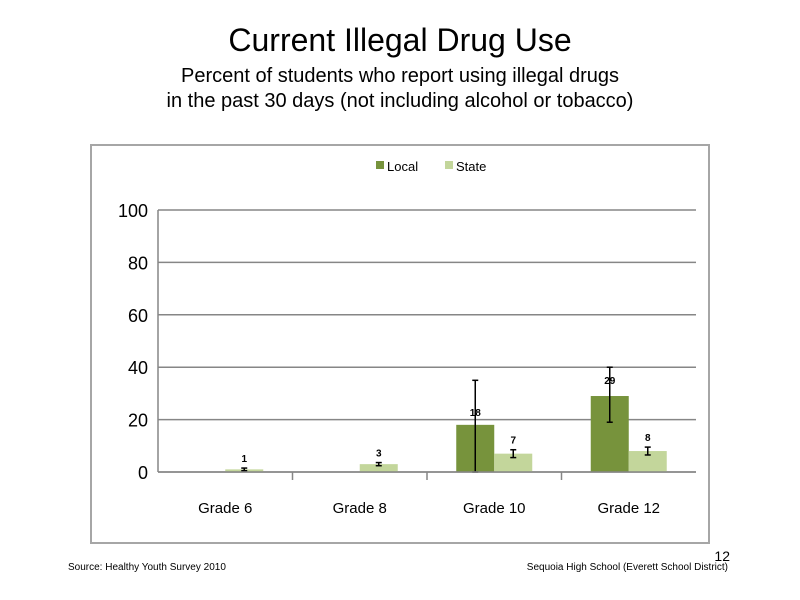  What do you see at coordinates (610, 381) in the screenshot?
I see `data-label: 29` at bounding box center [610, 381].